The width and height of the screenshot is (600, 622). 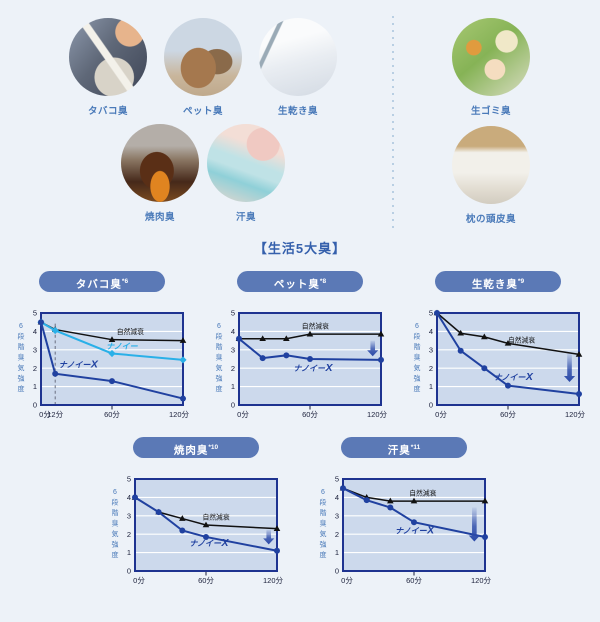 What do you see at coordinates (125, 281) in the screenshot?
I see `chart-title-superscript: *6` at bounding box center [125, 281].